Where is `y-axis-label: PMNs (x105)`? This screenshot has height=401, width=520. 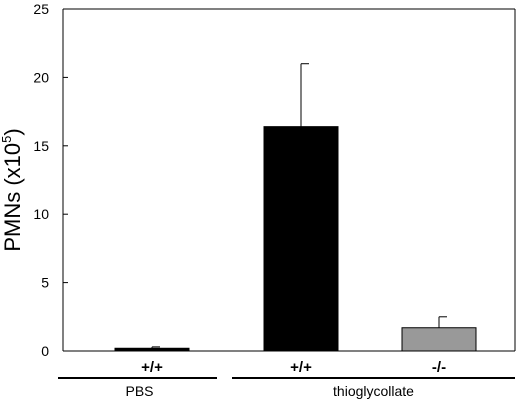 y-axis-label: PMNs (x105) is located at coordinates (12, 189).